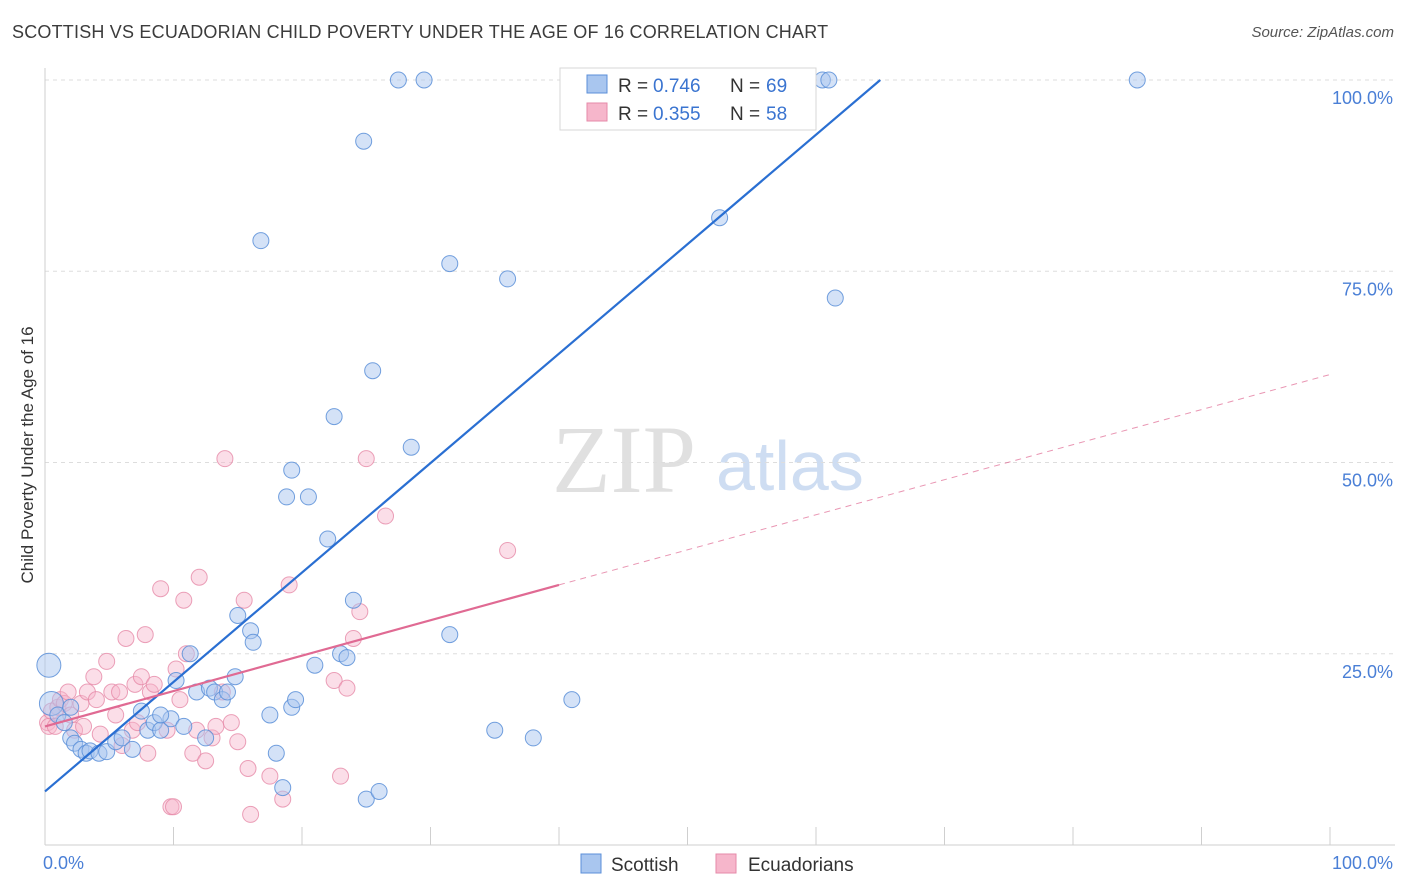  What do you see at coordinates (633, 86) in the screenshot?
I see `legend-scottish-r-label: R =` at bounding box center [633, 86].